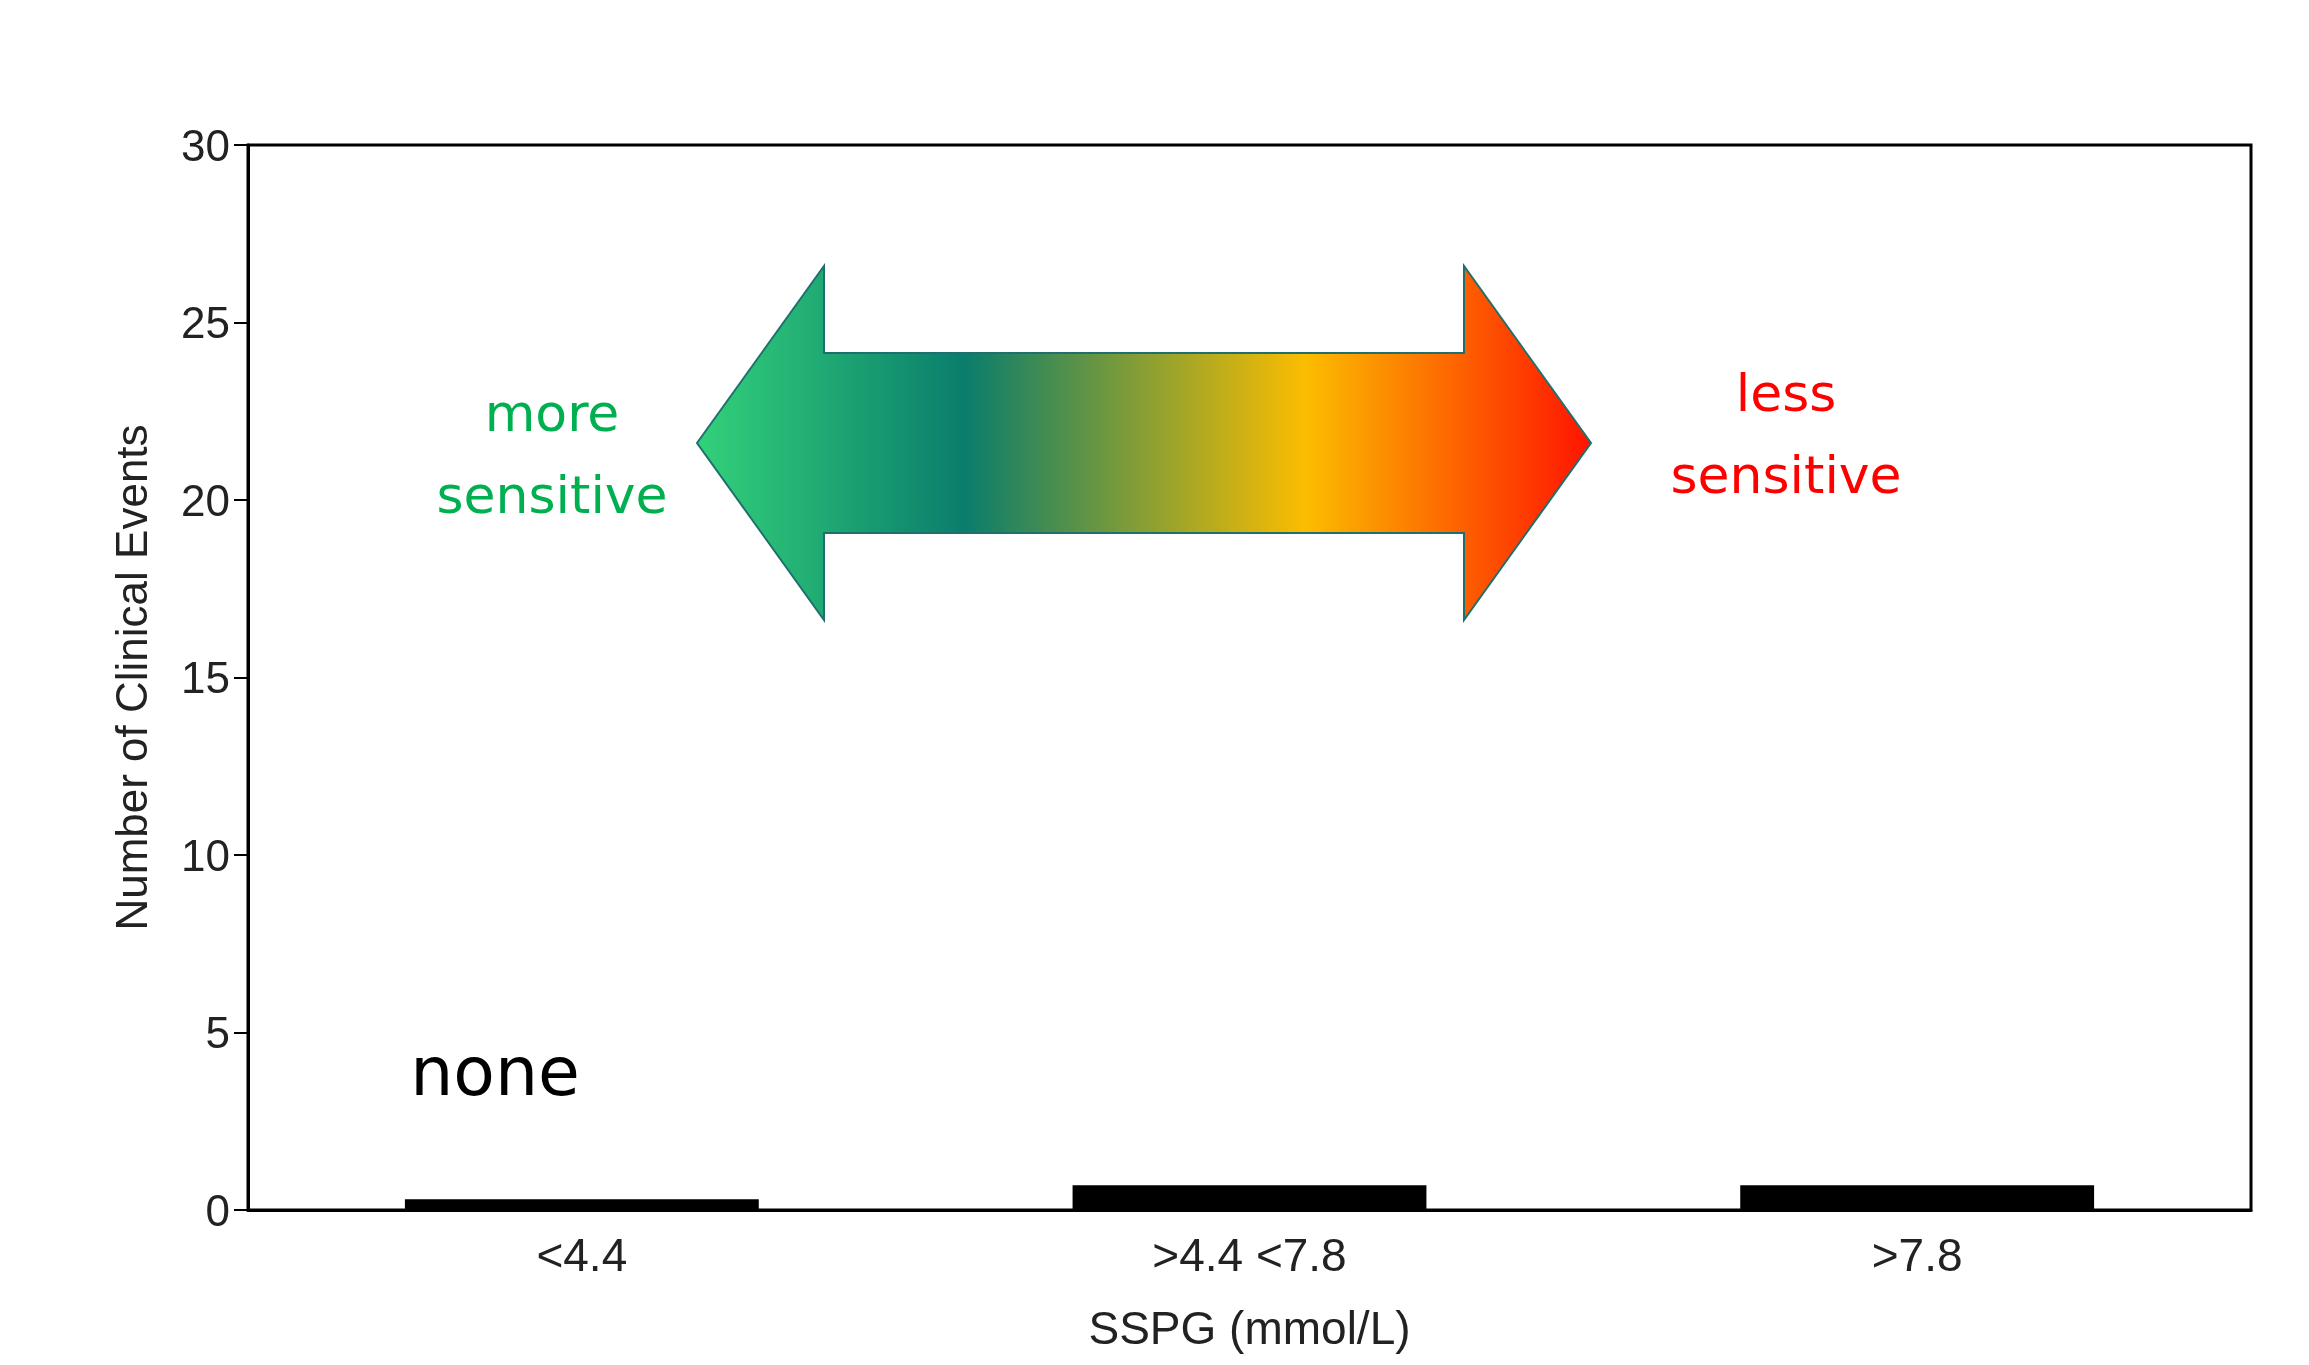 The image size is (2309, 1365). What do you see at coordinates (205, 145) in the screenshot?
I see `y-tick-label: 30` at bounding box center [205, 145].